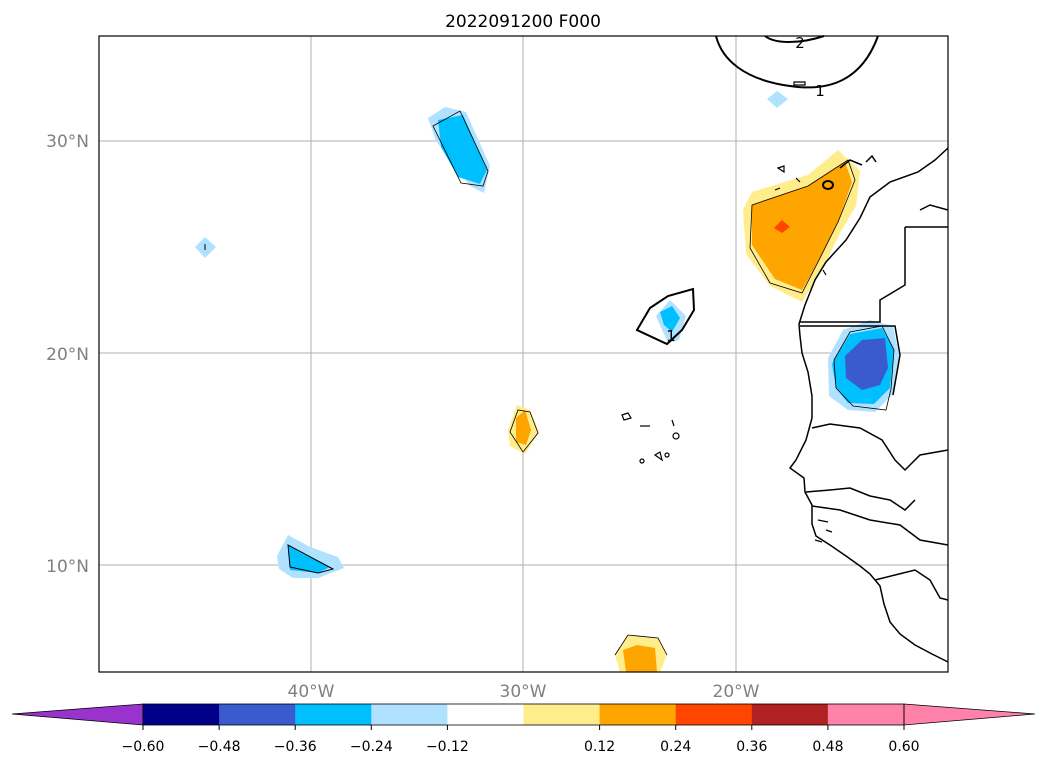 The height and width of the screenshot is (765, 1047). What do you see at coordinates (67, 142) in the screenshot?
I see `lat-label-30n: 30°N` at bounding box center [67, 142].